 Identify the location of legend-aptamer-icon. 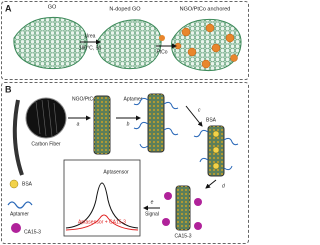
(20, 205).